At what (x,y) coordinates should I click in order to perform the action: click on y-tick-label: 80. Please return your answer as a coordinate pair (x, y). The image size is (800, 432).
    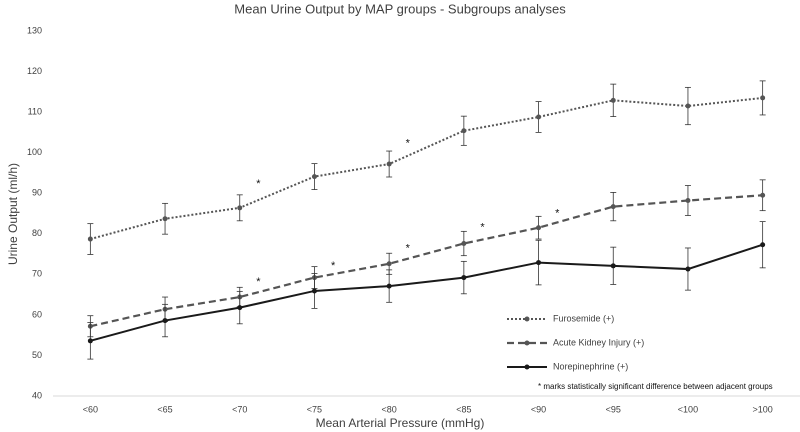
    Looking at the image, I should click on (37, 233).